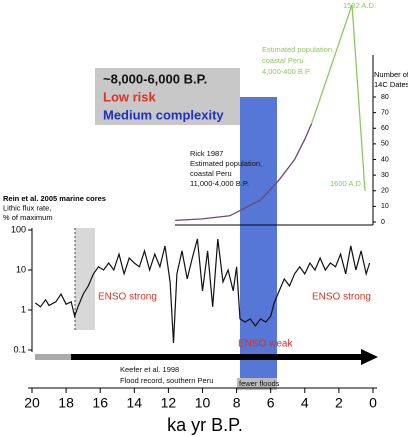 This screenshot has height=437, width=408. What do you see at coordinates (385, 175) in the screenshot?
I see `y-tick-label: 30` at bounding box center [385, 175].